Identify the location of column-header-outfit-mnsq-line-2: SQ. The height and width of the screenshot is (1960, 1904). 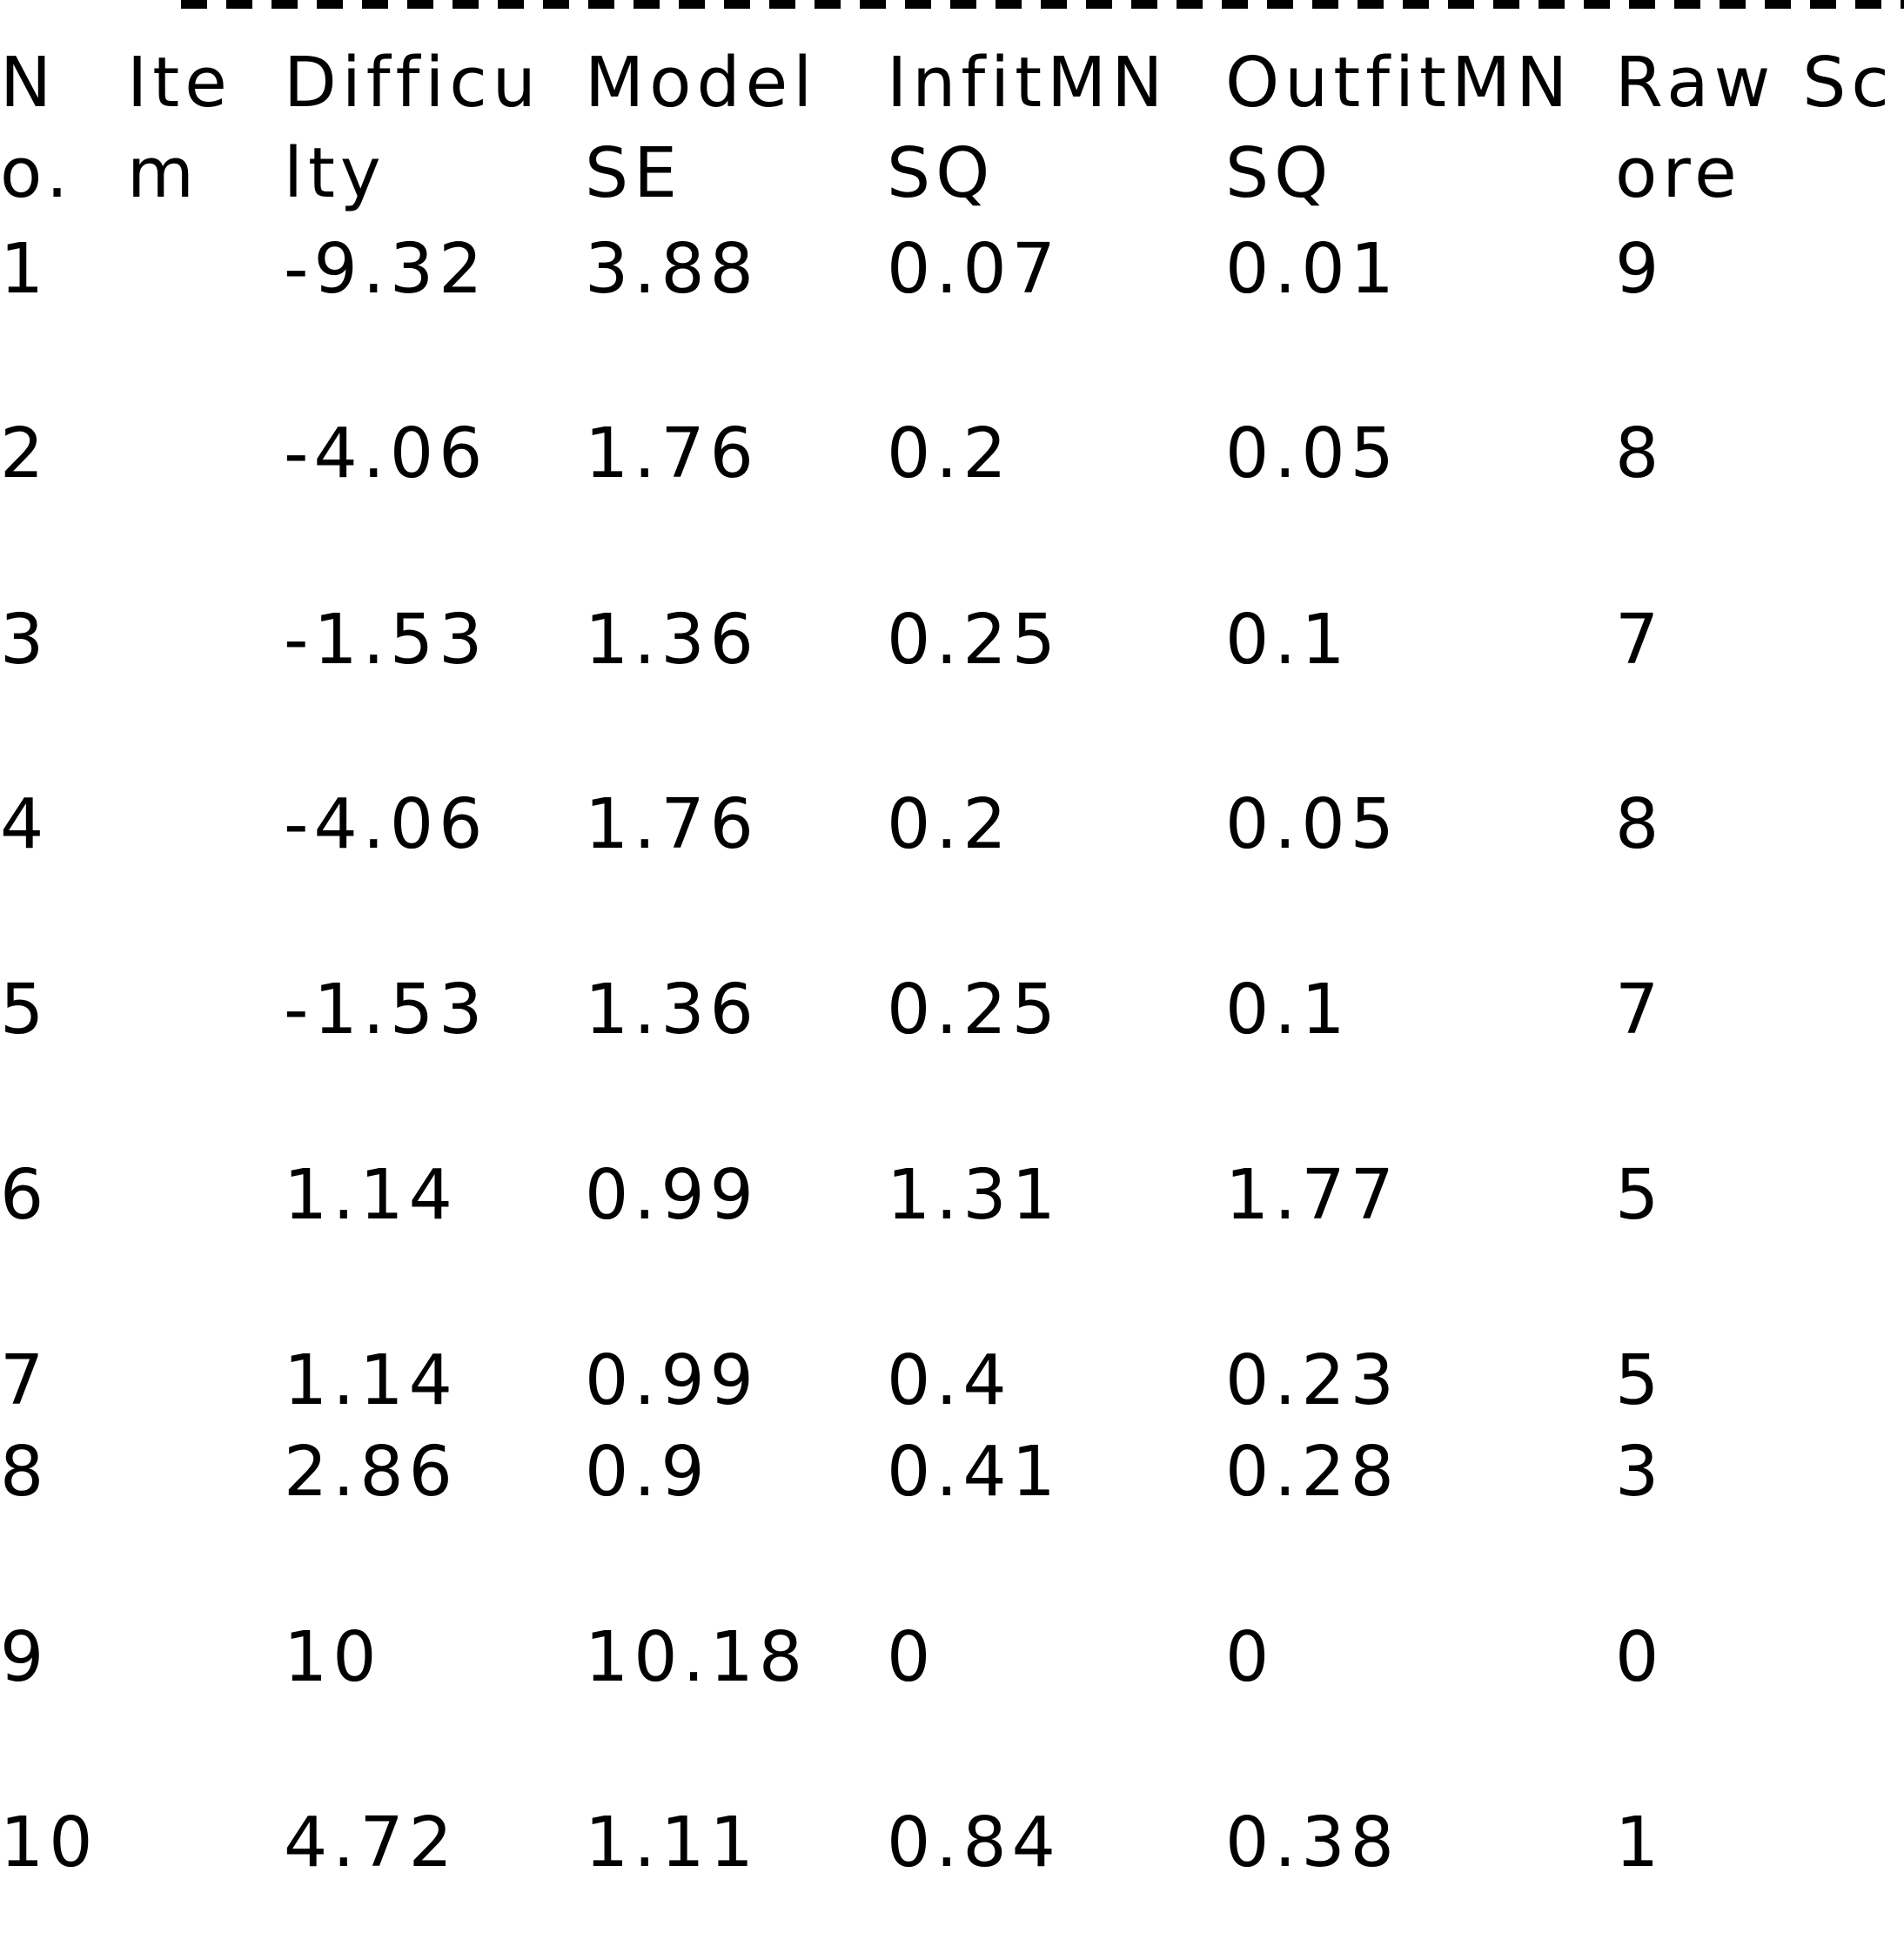
(1279, 173).